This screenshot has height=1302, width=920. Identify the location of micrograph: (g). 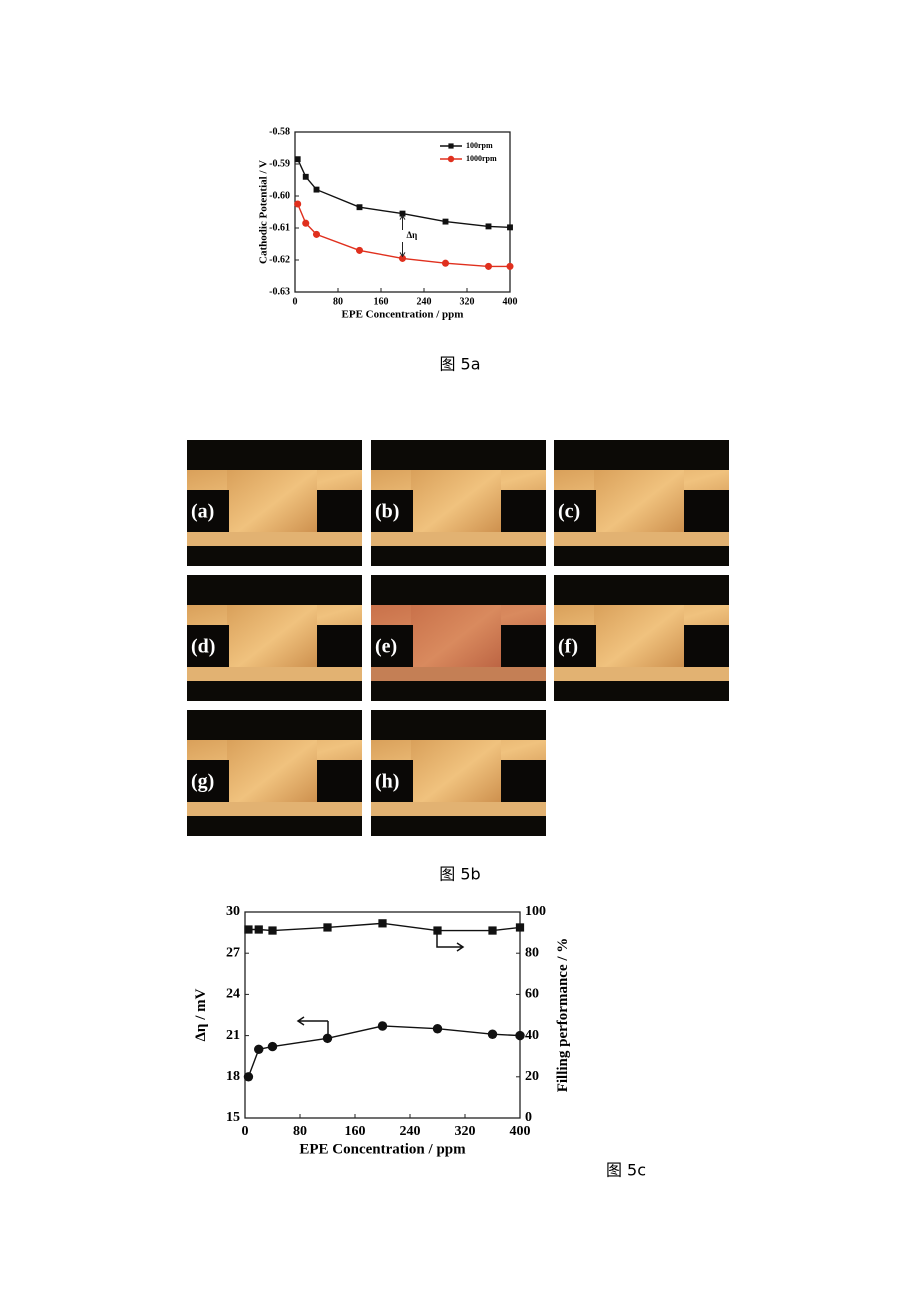
(274, 773).